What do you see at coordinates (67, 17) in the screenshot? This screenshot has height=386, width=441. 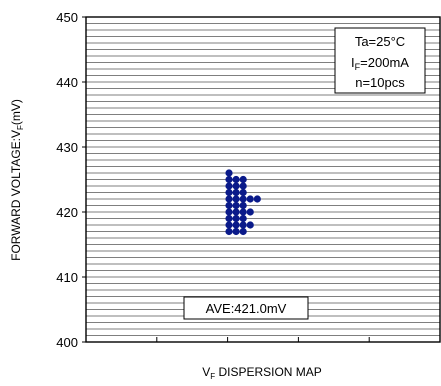 I see `y-tick-label: 450` at bounding box center [67, 17].